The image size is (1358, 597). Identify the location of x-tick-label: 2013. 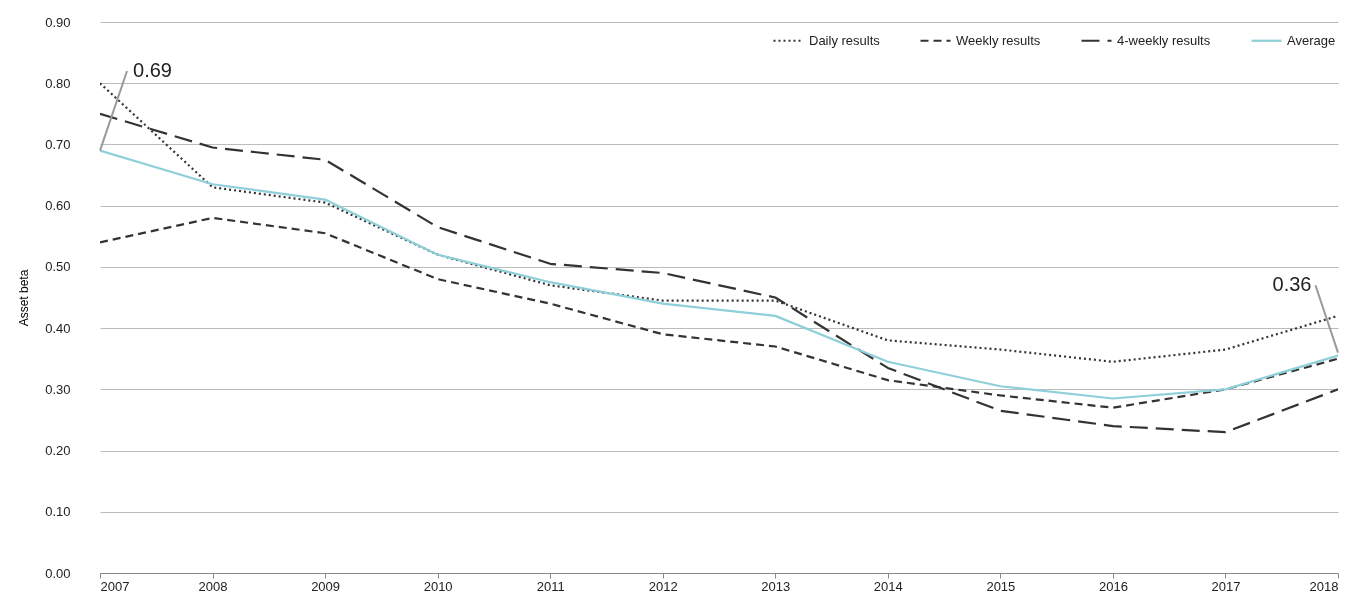
(776, 586).